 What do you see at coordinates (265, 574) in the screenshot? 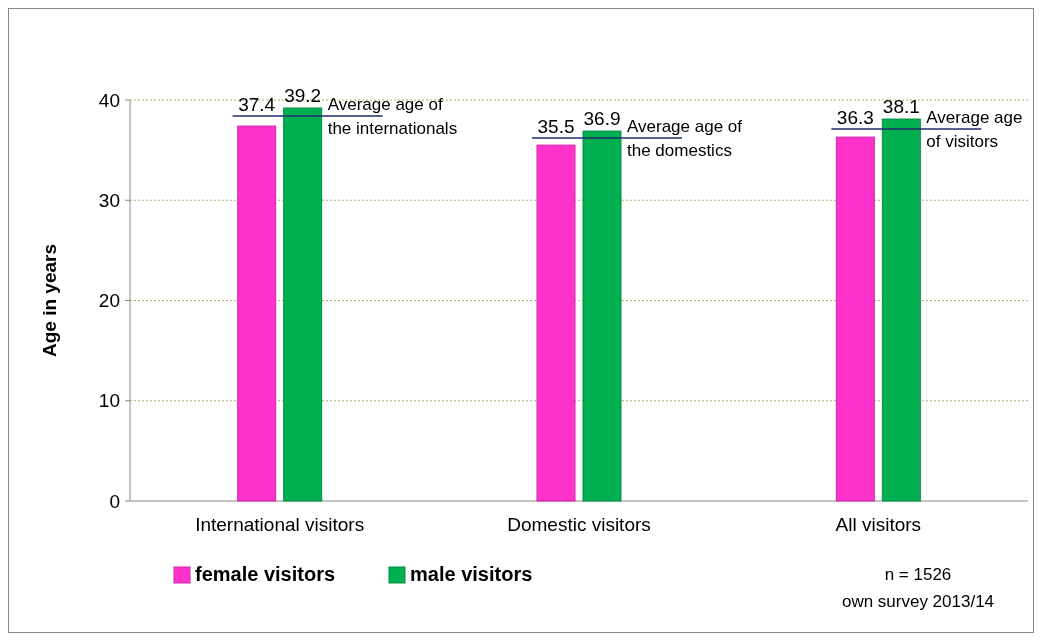
I see `legend-label: female visitors` at bounding box center [265, 574].